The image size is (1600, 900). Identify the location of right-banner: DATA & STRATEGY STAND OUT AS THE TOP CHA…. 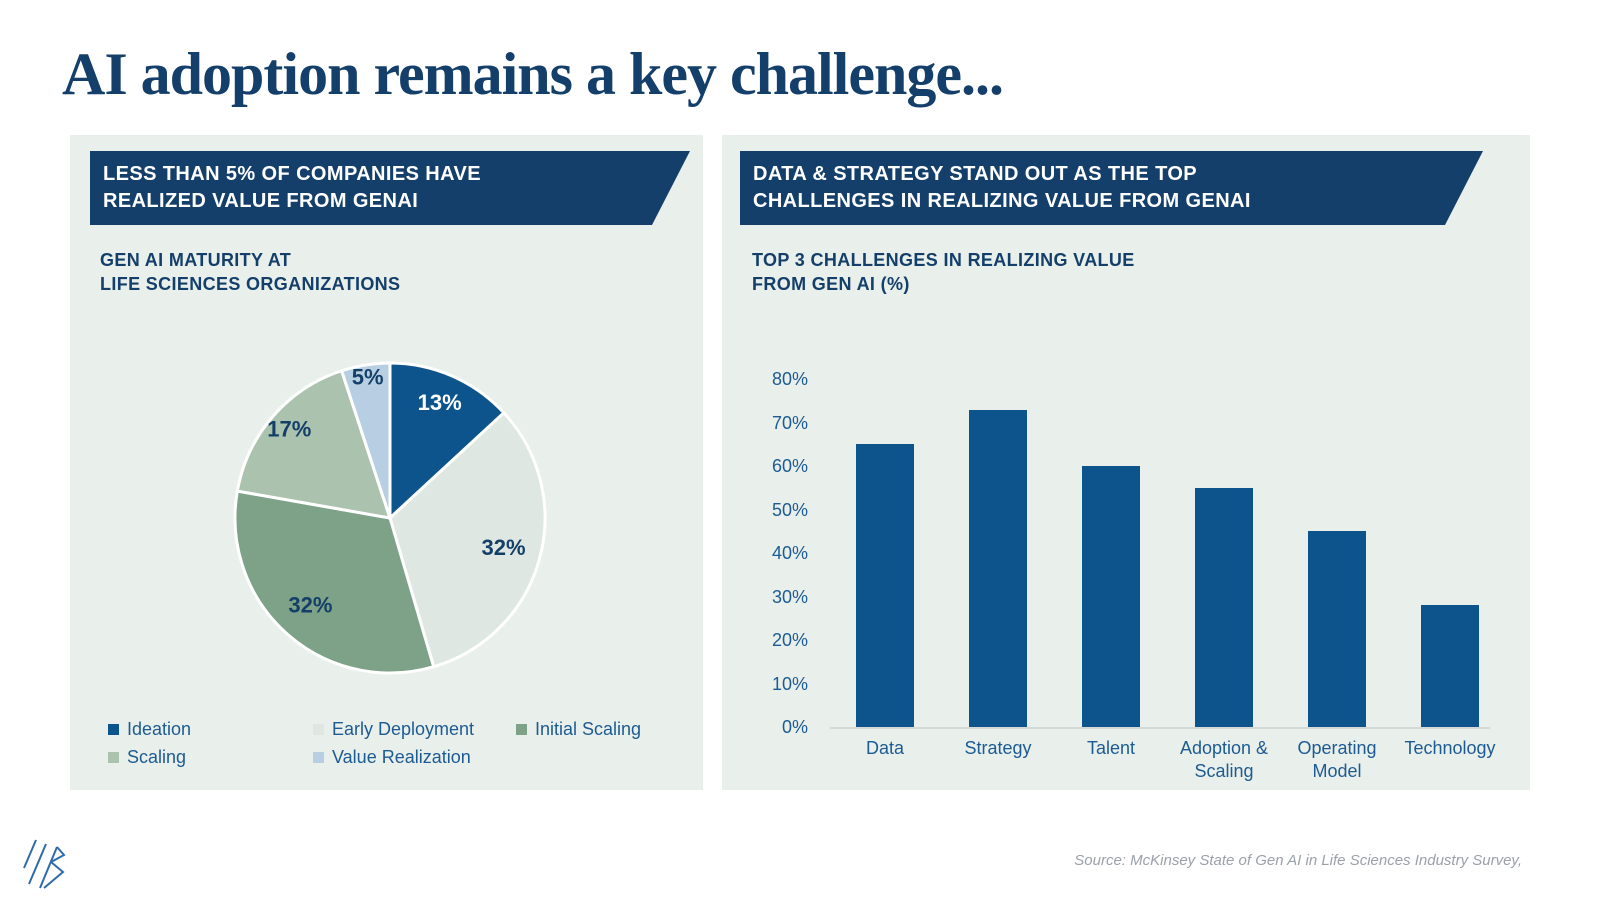
(1111, 188).